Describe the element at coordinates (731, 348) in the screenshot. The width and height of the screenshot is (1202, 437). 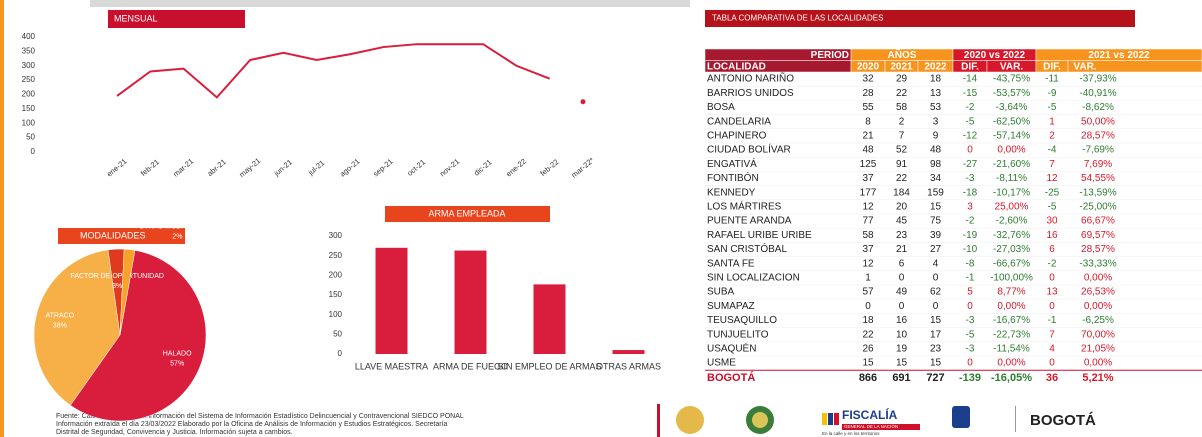
I see `table-cell: USAQUÉN` at that location.